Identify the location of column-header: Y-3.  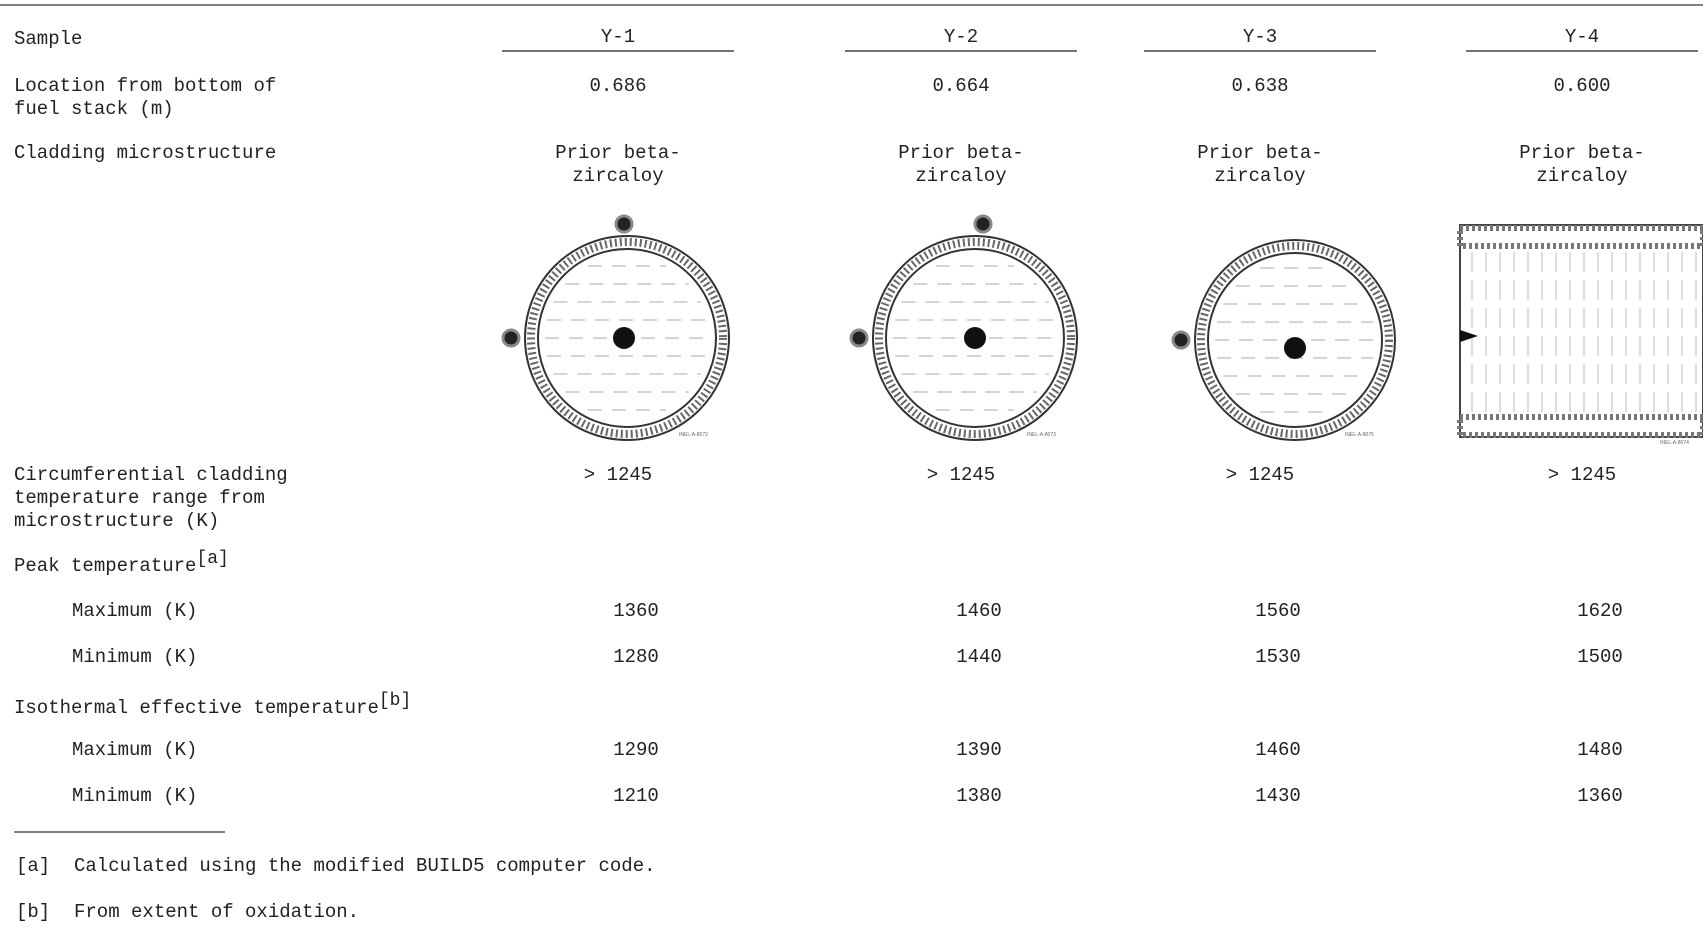
(1260, 37).